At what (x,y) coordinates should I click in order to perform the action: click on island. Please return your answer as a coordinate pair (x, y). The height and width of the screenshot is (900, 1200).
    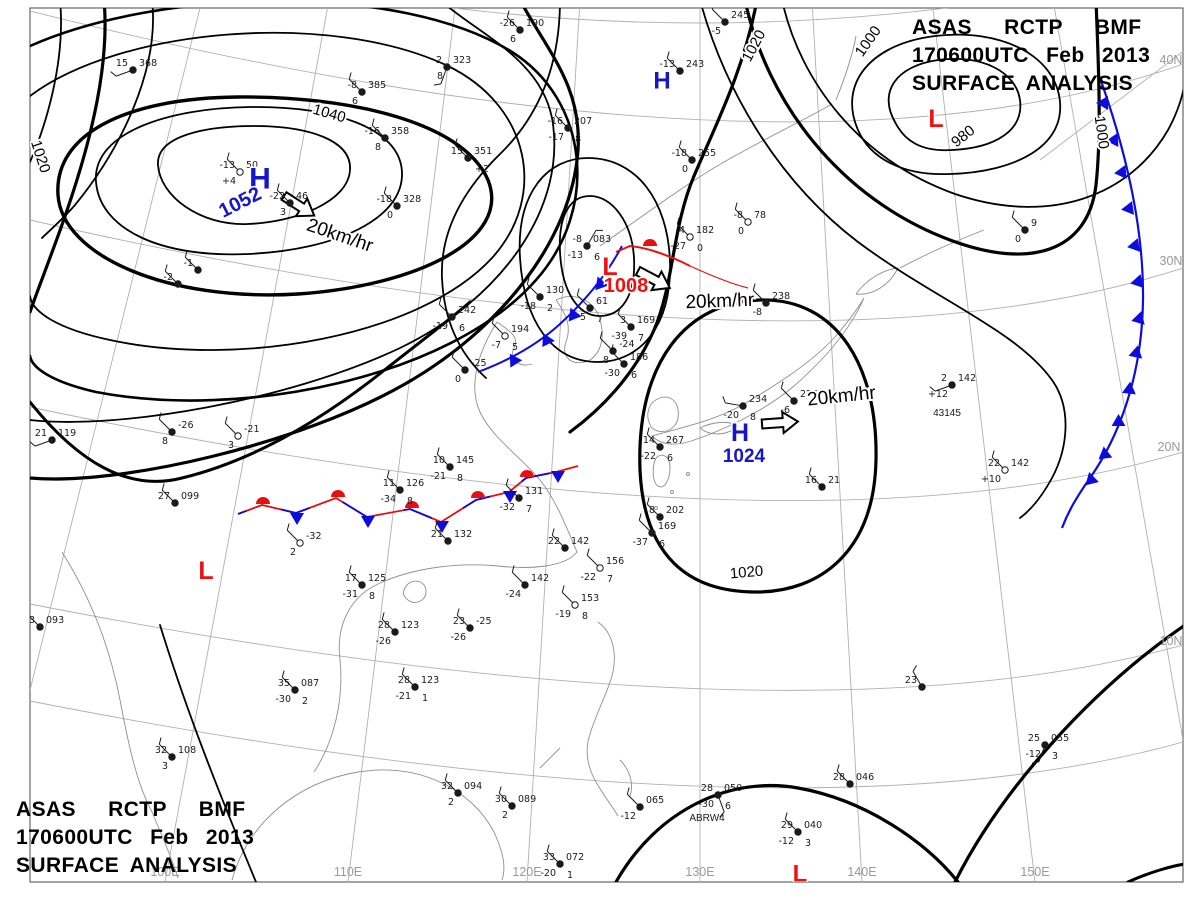
    Looking at the image, I should click on (688, 474).